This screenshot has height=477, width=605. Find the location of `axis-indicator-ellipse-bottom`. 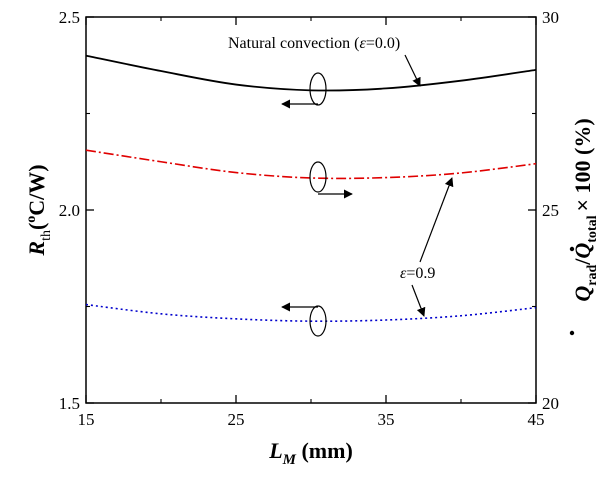

axis-indicator-ellipse-bottom is located at coordinates (318, 321).